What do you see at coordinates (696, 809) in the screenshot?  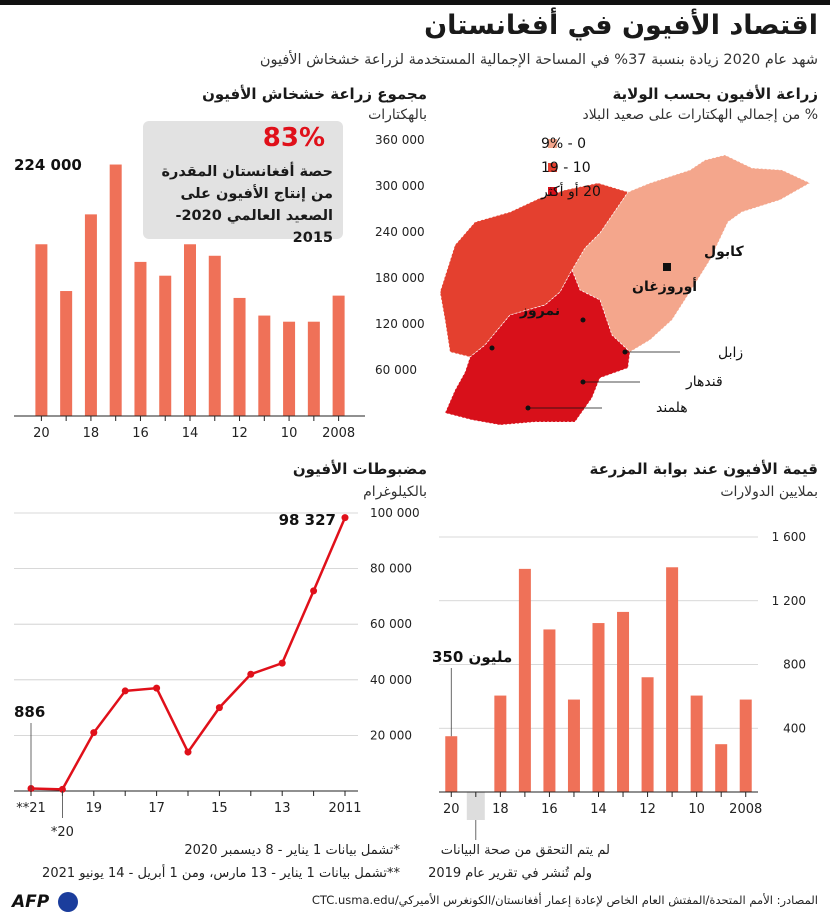 I see `value-xlabel: 10` at bounding box center [696, 809].